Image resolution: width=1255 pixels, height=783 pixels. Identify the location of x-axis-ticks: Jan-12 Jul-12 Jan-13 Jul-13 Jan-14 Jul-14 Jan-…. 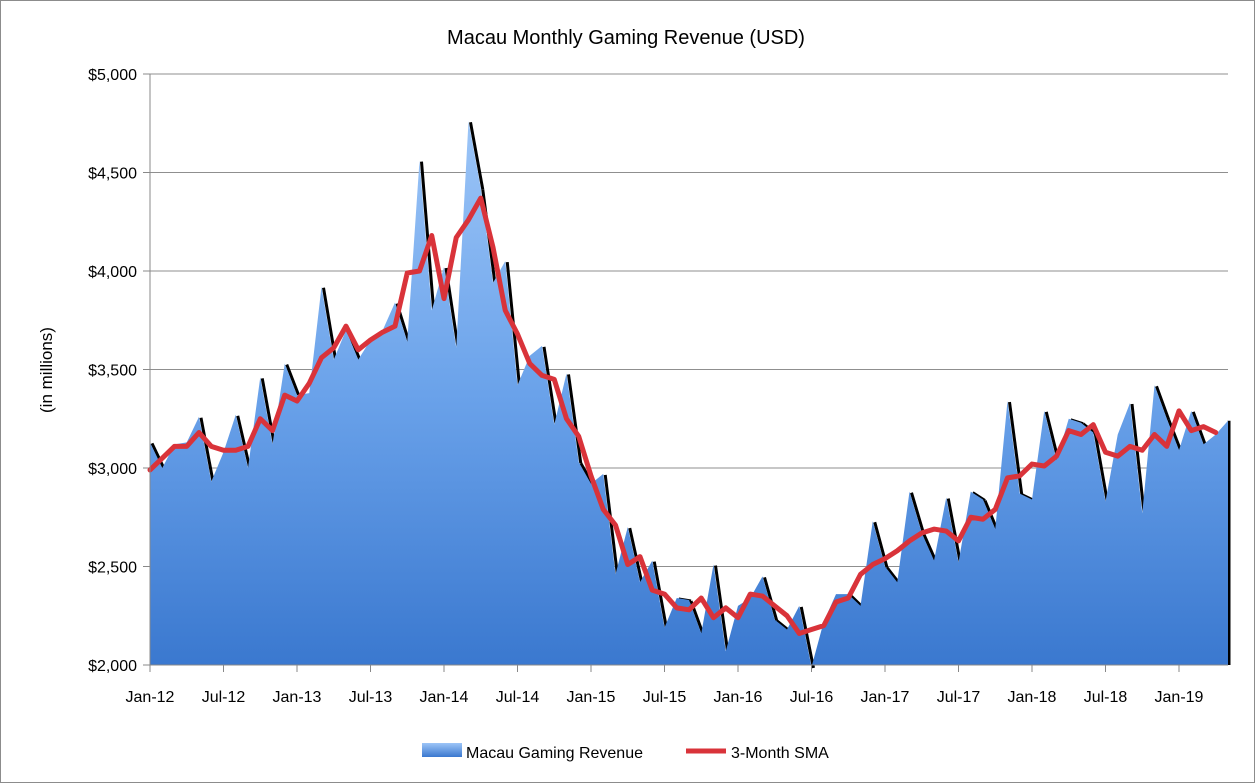
(665, 685).